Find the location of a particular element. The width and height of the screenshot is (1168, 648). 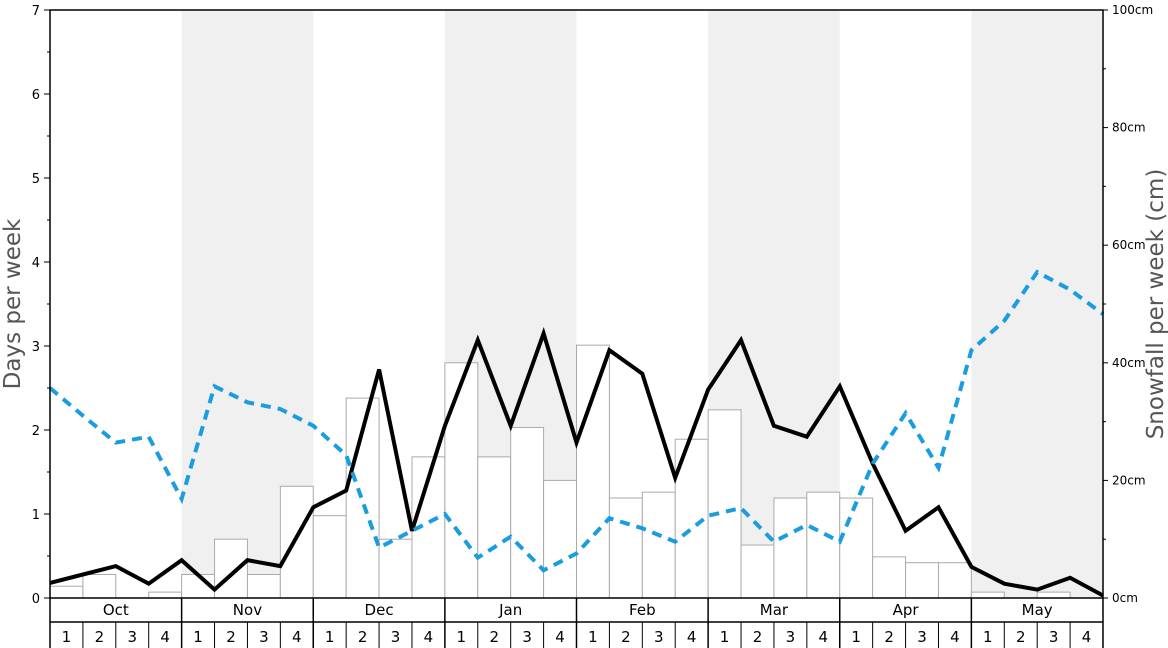

month-shade-may is located at coordinates (1037, 304).